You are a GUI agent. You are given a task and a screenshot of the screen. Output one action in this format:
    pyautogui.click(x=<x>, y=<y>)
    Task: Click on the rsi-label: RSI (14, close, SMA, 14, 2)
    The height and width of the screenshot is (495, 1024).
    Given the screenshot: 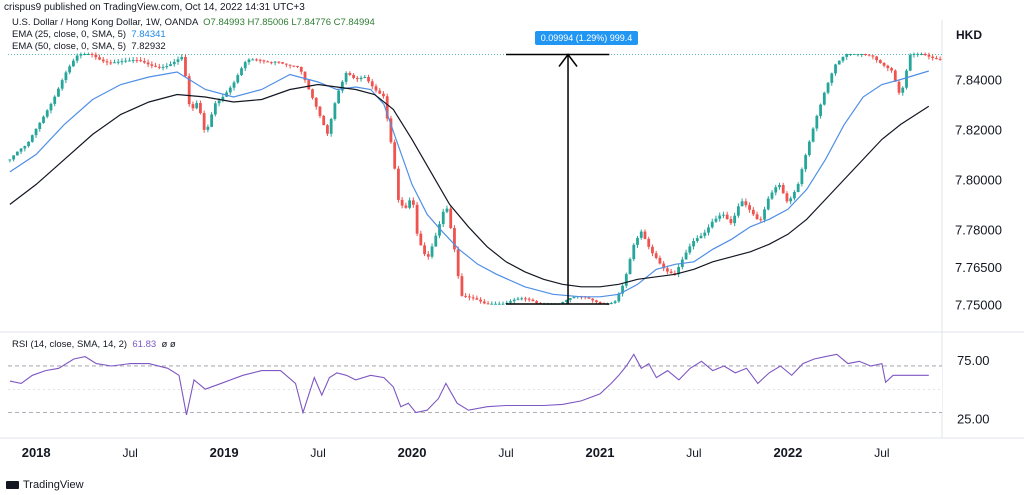 What is the action you would take?
    pyautogui.click(x=70, y=344)
    